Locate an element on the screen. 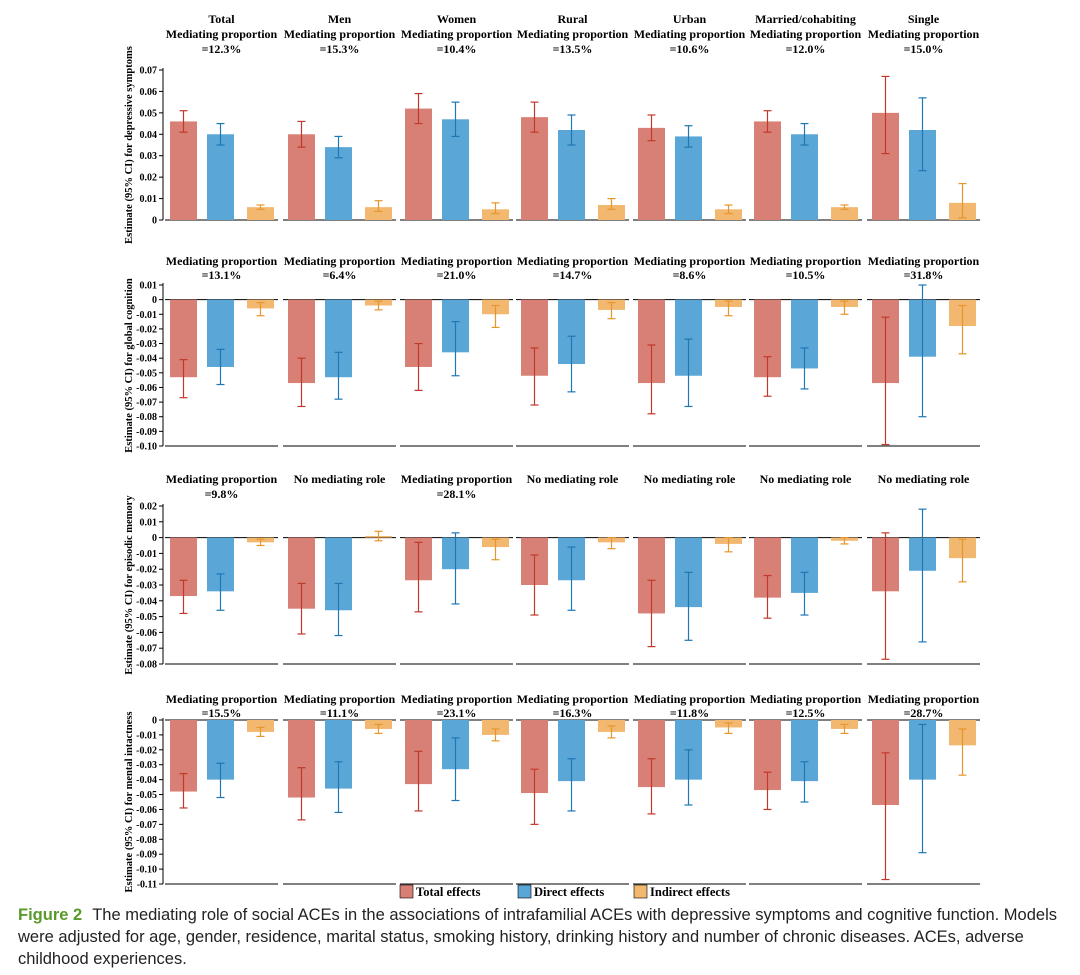 The image size is (1080, 975). group-header-text: =14.7% is located at coordinates (573, 275).